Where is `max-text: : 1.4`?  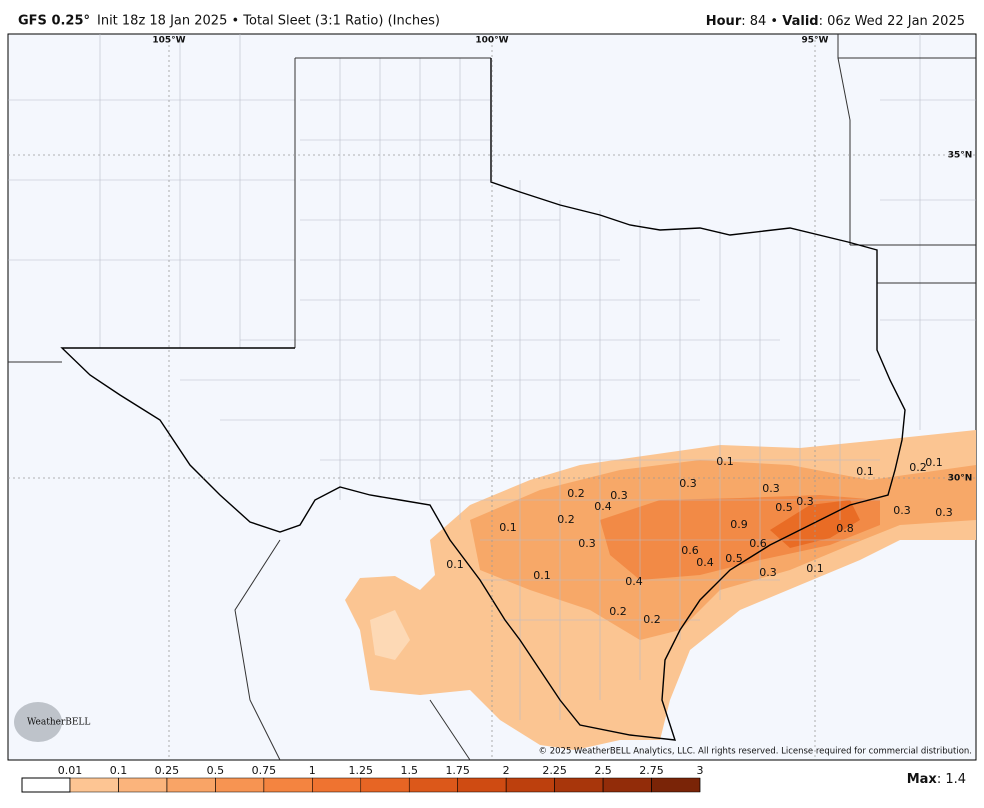 max-text: : 1.4 is located at coordinates (951, 779).